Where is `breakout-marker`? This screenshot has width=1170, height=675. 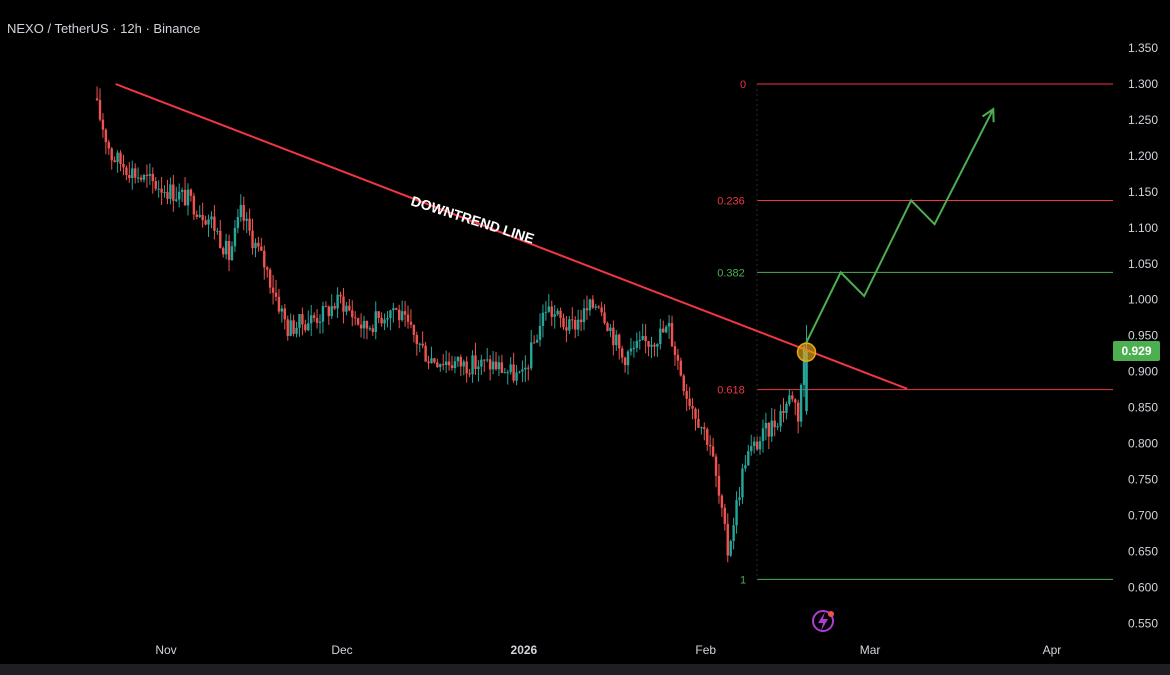 breakout-marker is located at coordinates (806, 352).